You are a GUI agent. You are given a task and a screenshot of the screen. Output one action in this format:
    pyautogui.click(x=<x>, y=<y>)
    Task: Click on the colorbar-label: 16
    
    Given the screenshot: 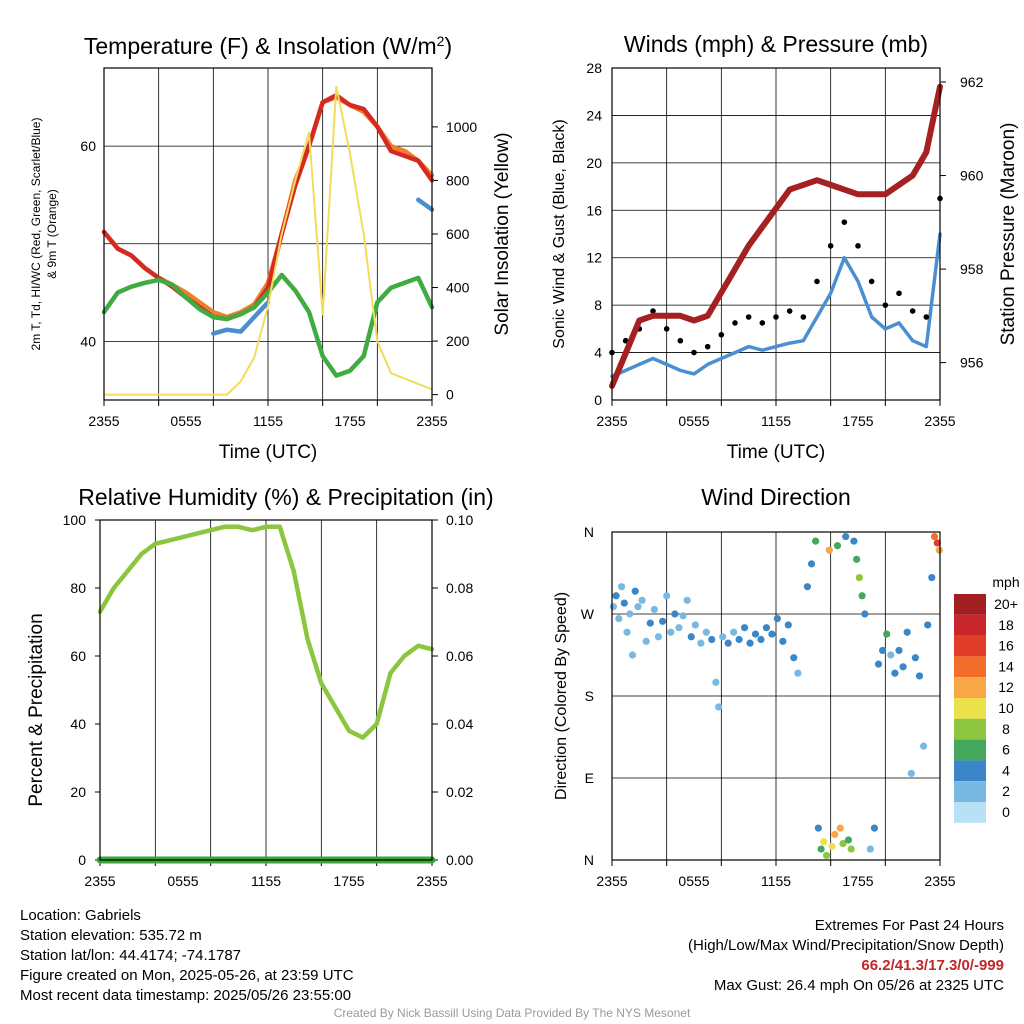 What is the action you would take?
    pyautogui.click(x=1006, y=646)
    